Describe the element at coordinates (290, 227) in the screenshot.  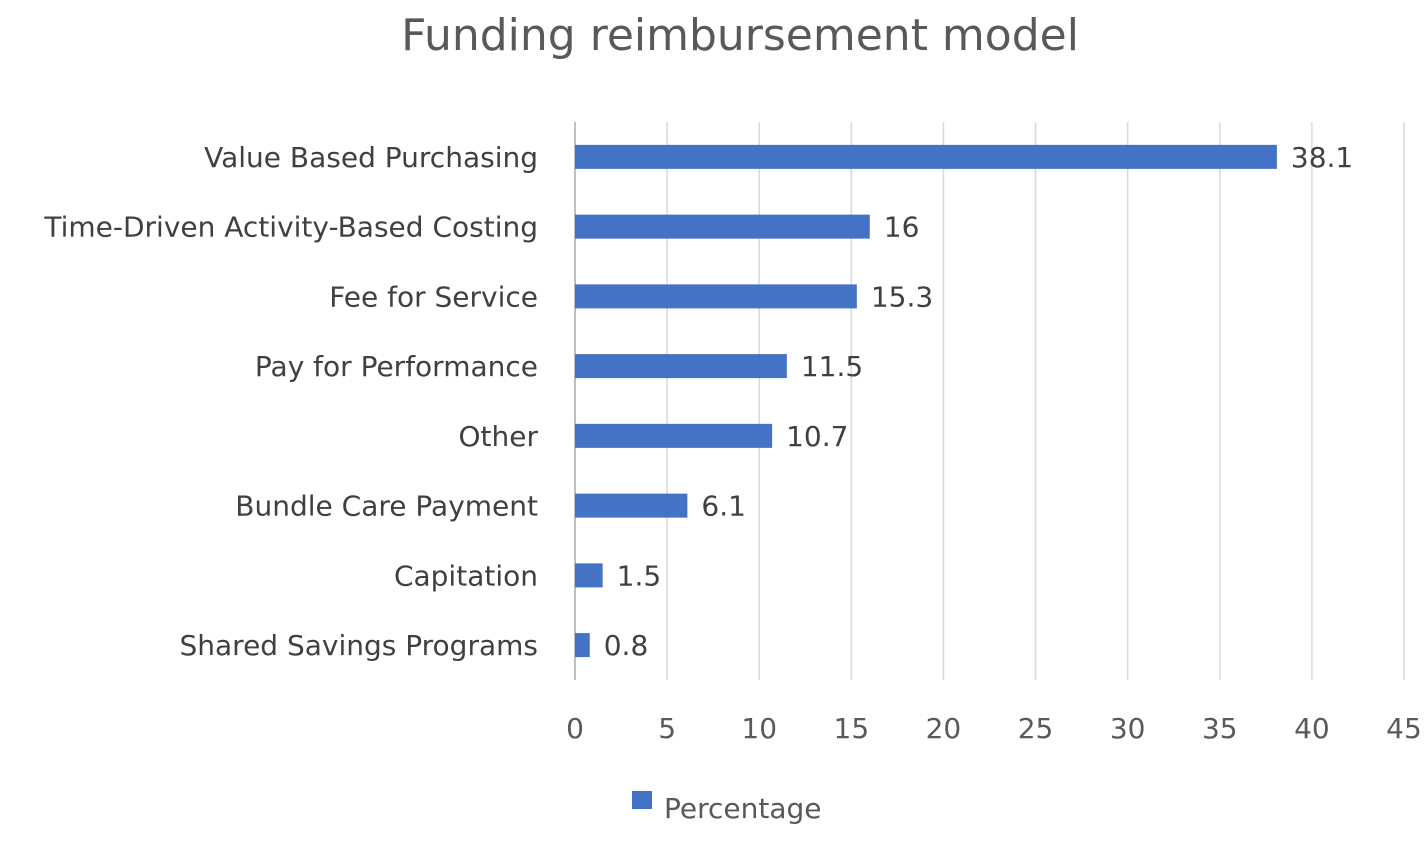
I see `category-label: Time-Driven Activity-Based Costing` at that location.